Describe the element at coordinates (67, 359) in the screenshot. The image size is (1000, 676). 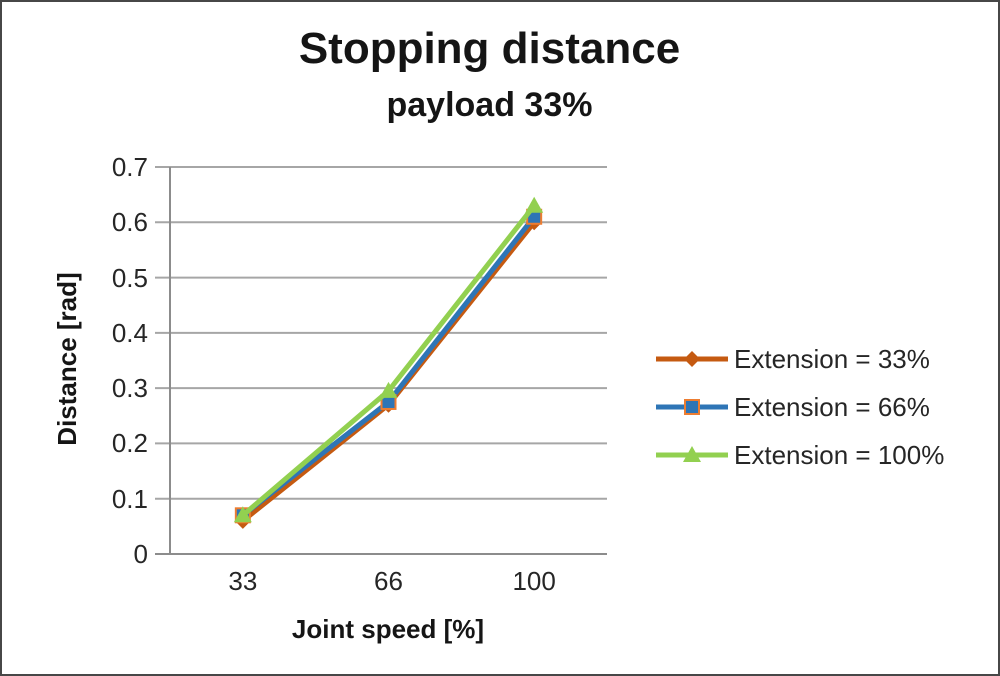
I see `y-axis-title: Distance [rad]` at that location.